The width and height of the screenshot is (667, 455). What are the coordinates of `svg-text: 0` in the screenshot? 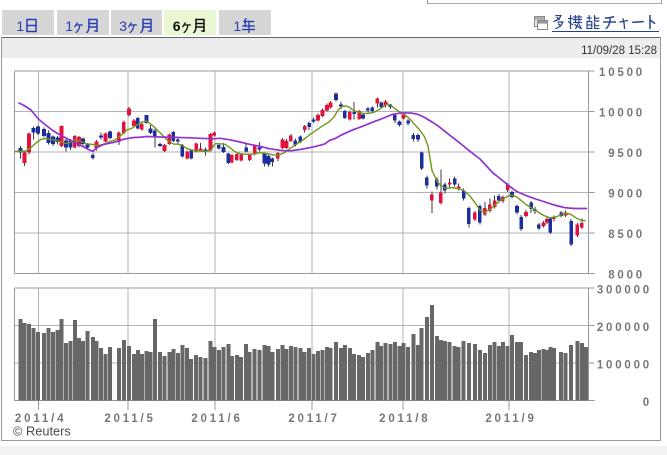 It's located at (647, 403).